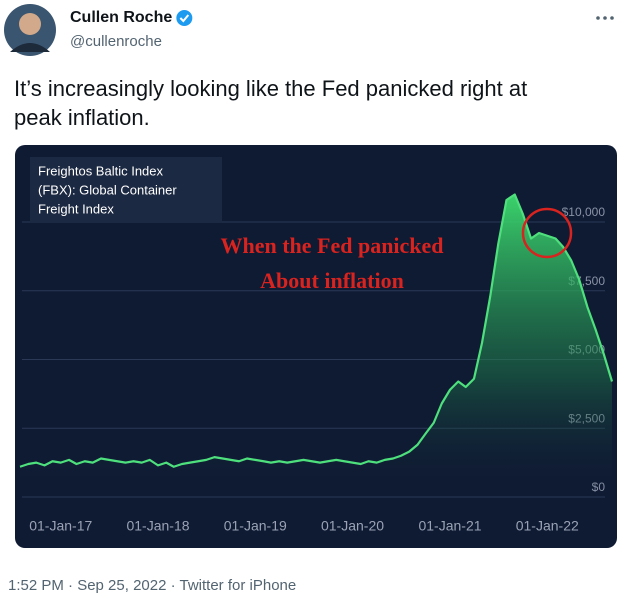  Describe the element at coordinates (60, 526) in the screenshot. I see `x-tick-label: 01-Jan-17` at that location.